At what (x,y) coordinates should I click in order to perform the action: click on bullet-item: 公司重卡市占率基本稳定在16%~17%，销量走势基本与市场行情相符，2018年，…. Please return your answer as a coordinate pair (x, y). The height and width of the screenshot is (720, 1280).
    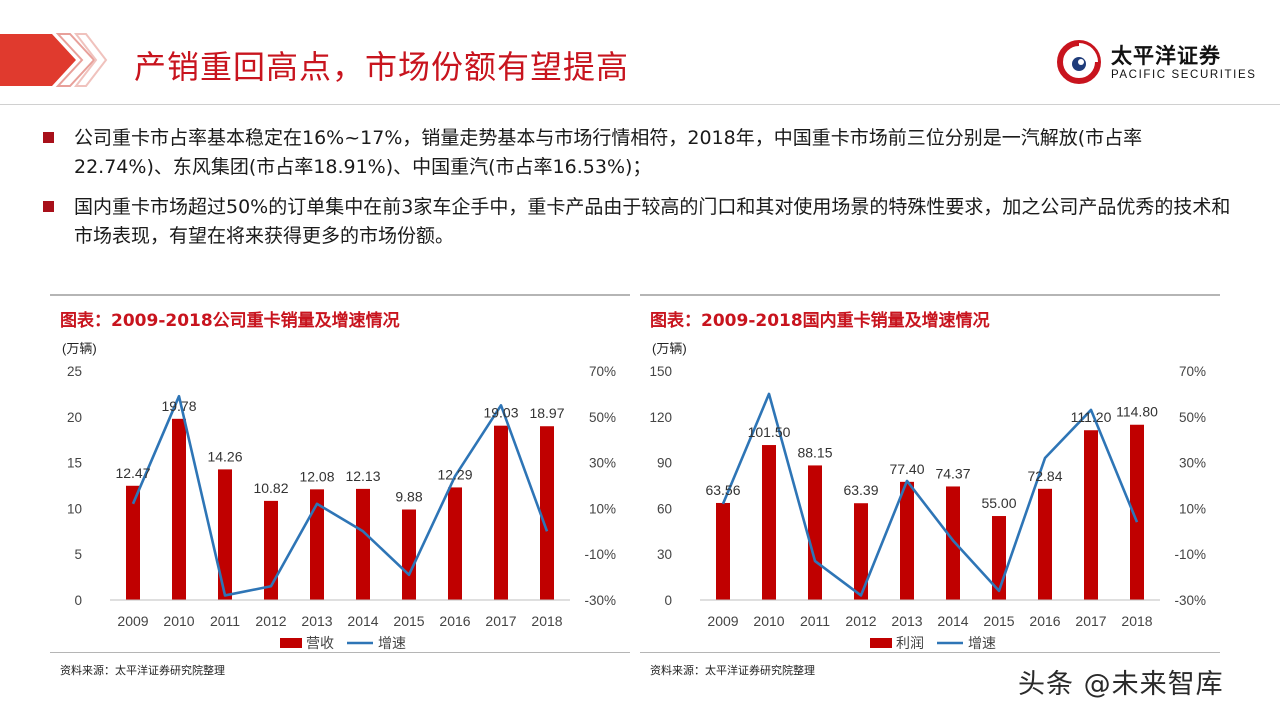
    Looking at the image, I should click on (640, 153).